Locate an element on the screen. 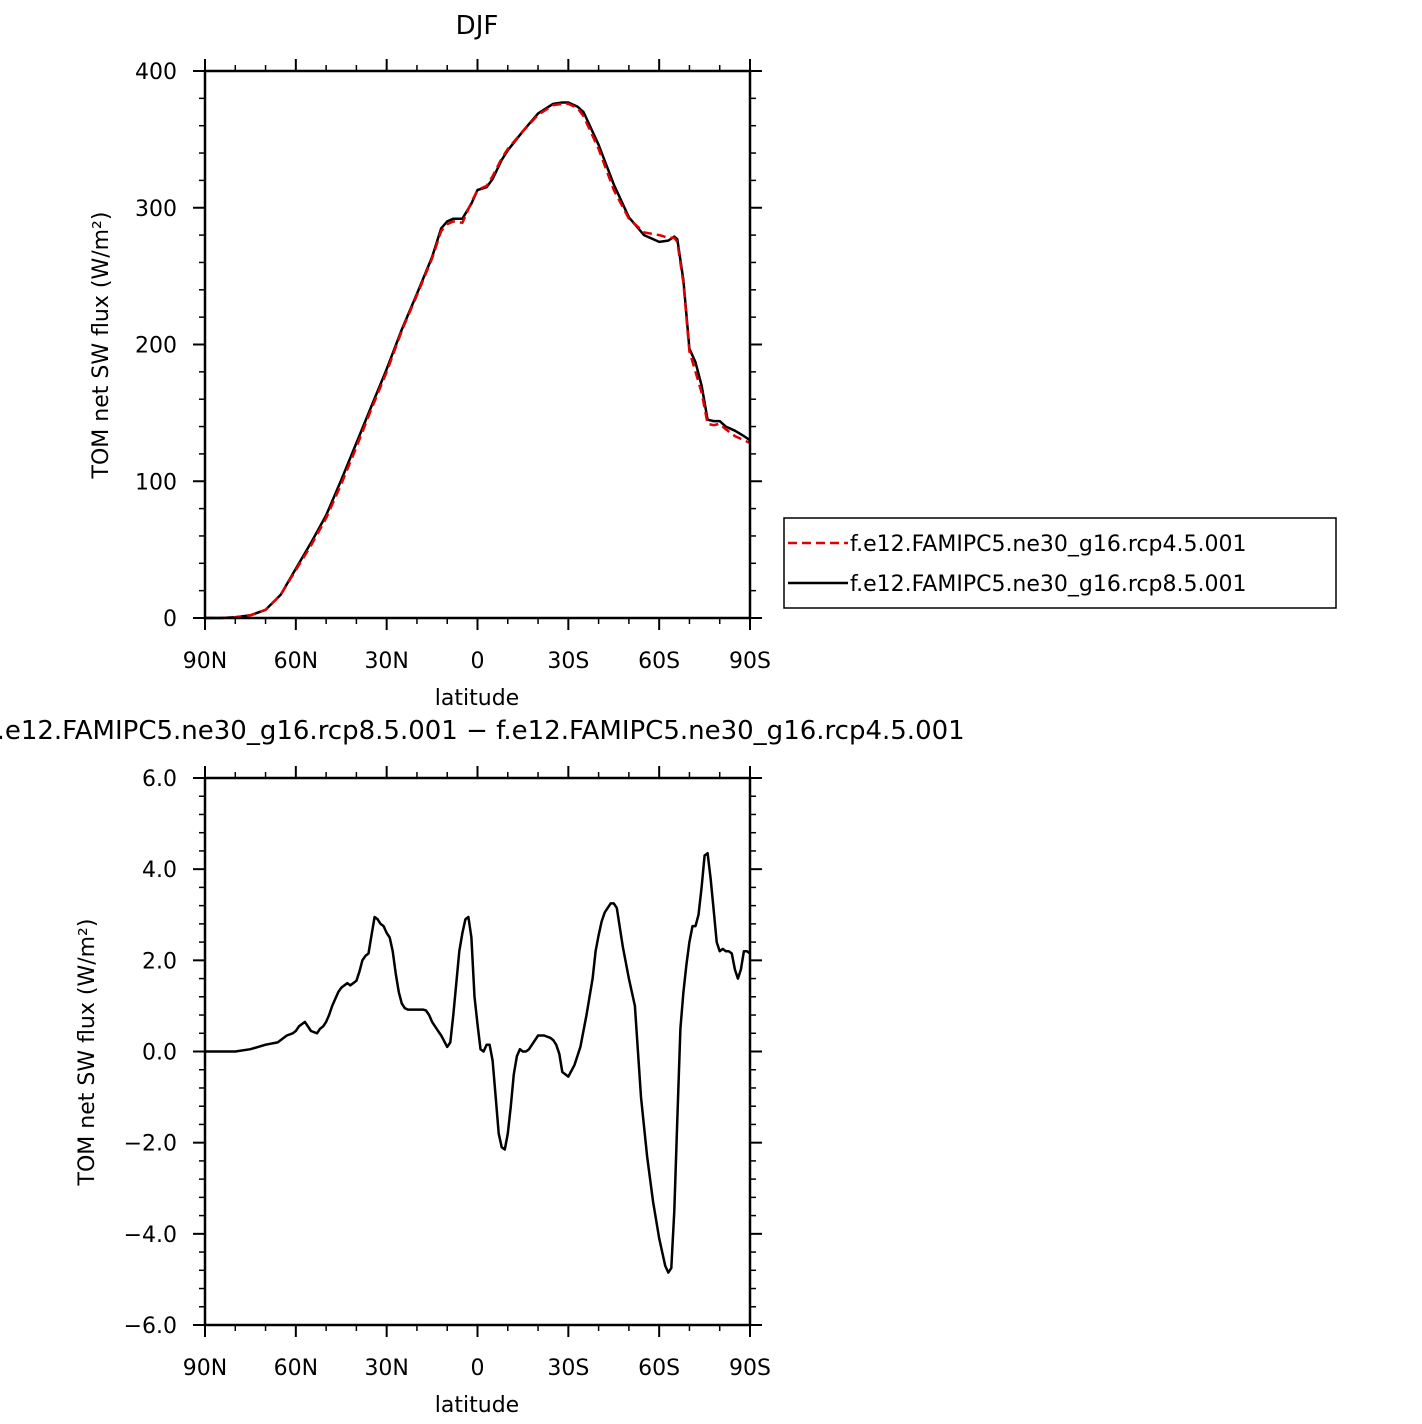 The width and height of the screenshot is (1422, 1424). legend-box is located at coordinates (1060, 563).